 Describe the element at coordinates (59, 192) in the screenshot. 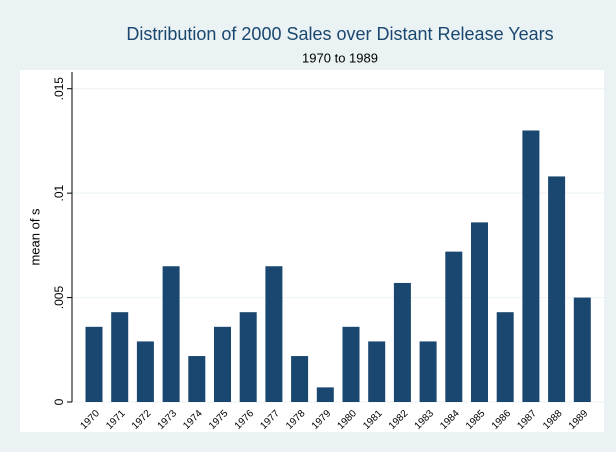

I see `y-tick-label: .01` at that location.